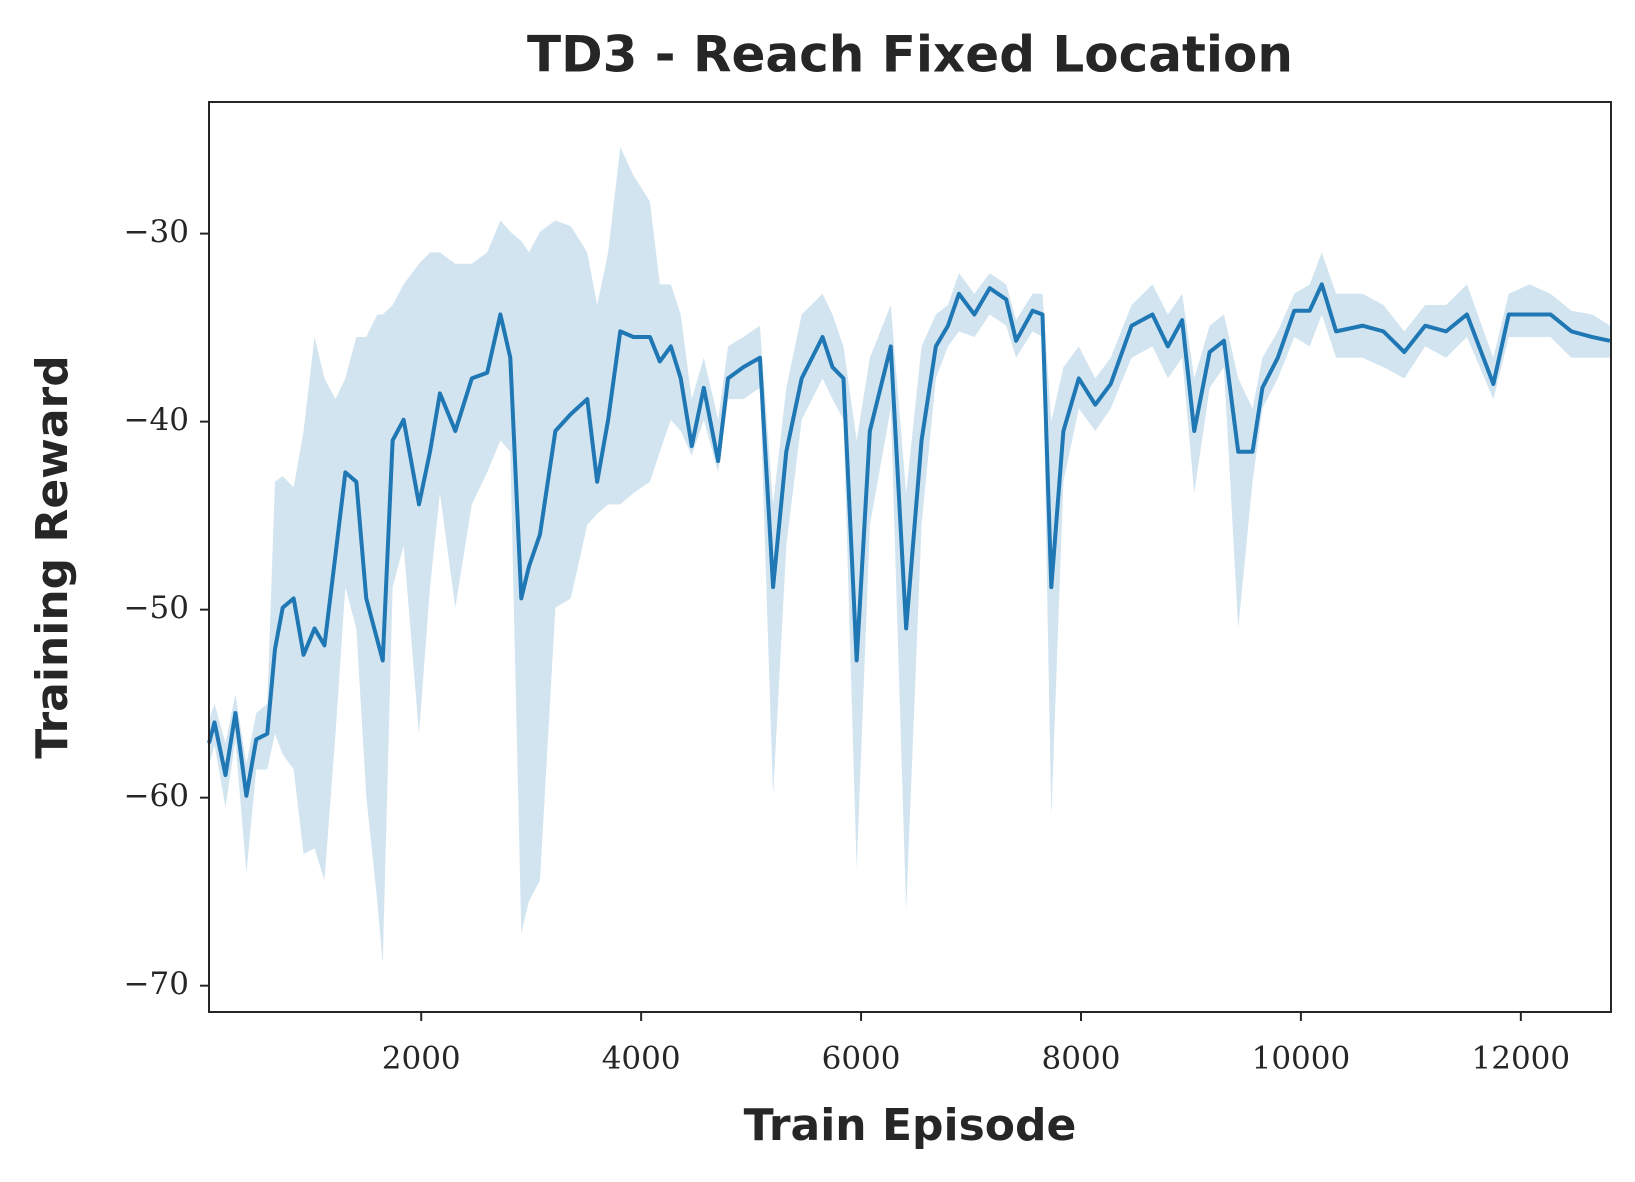  Describe the element at coordinates (641, 1059) in the screenshot. I see `x-tick-label: 4000` at that location.